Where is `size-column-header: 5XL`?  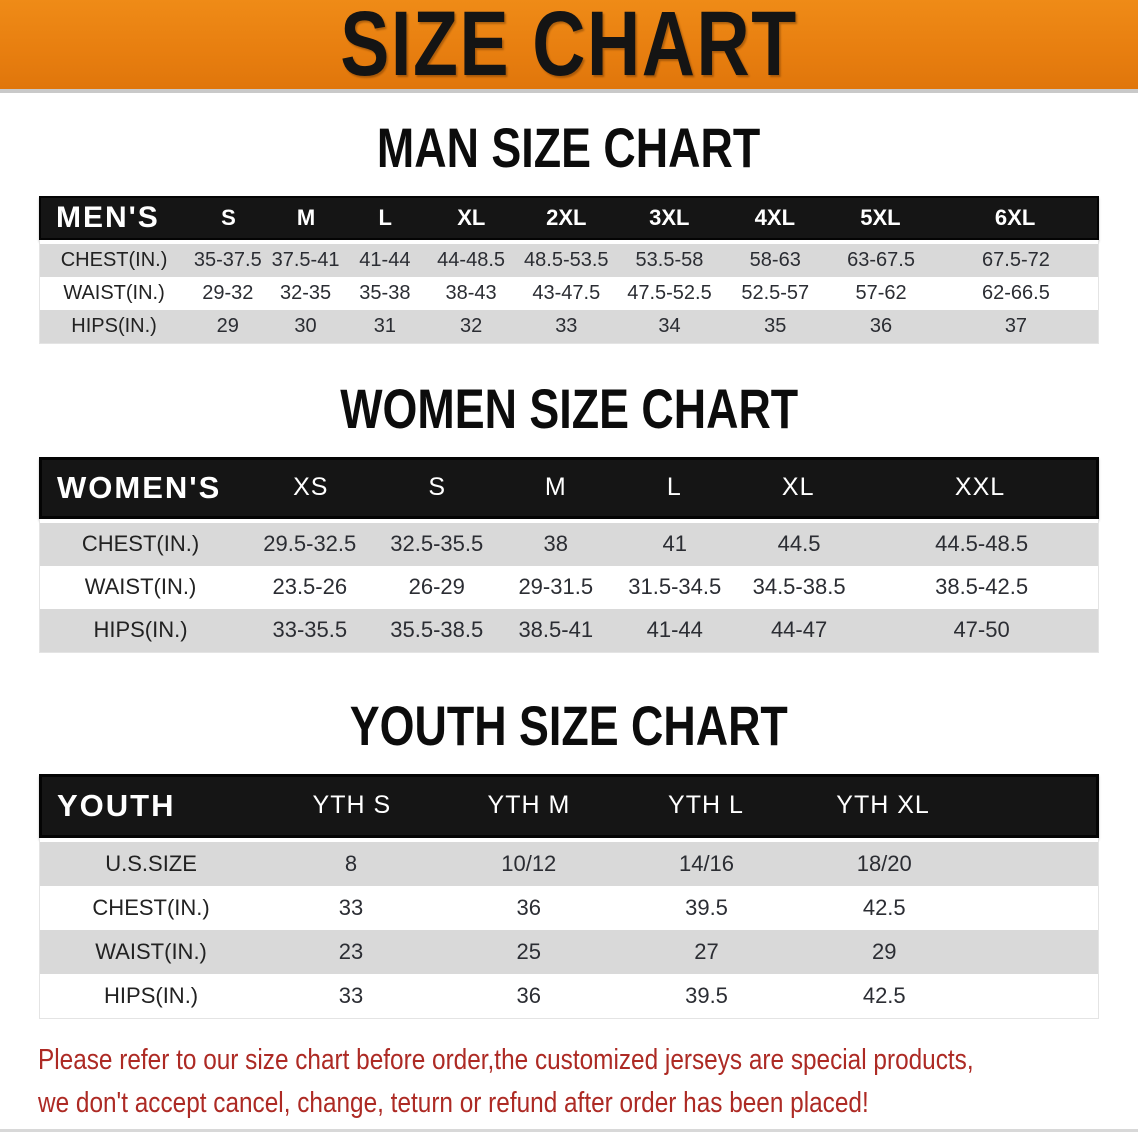
size-column-header: 5XL is located at coordinates (880, 217).